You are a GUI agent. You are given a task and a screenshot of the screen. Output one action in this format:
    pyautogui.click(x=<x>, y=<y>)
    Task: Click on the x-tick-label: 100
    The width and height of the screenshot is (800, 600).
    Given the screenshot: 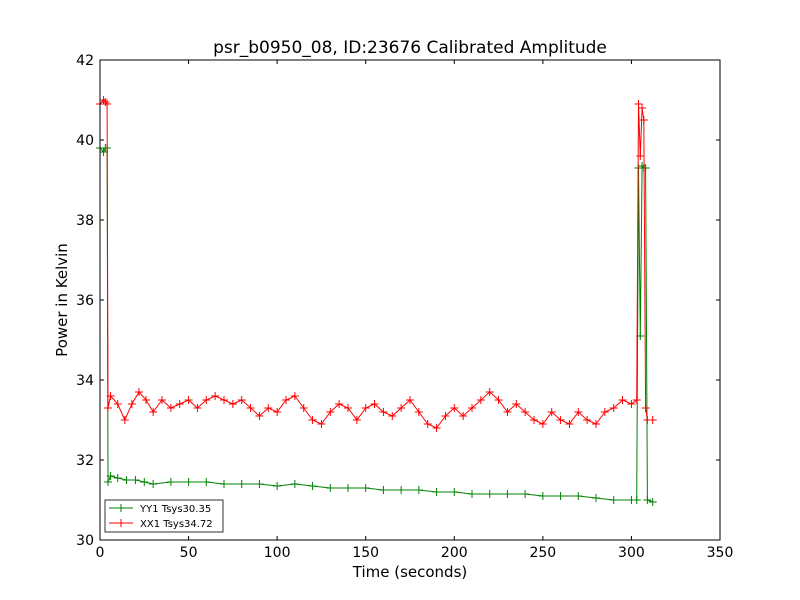 What is the action you would take?
    pyautogui.click(x=277, y=553)
    